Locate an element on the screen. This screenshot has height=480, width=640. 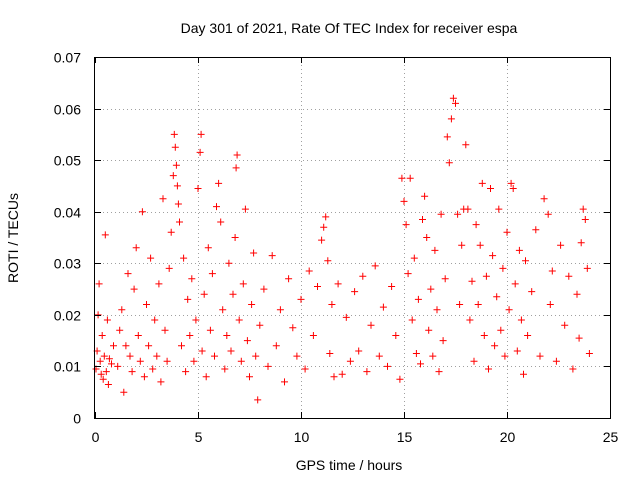
y-tick-label: 0 is located at coordinates (77, 419).